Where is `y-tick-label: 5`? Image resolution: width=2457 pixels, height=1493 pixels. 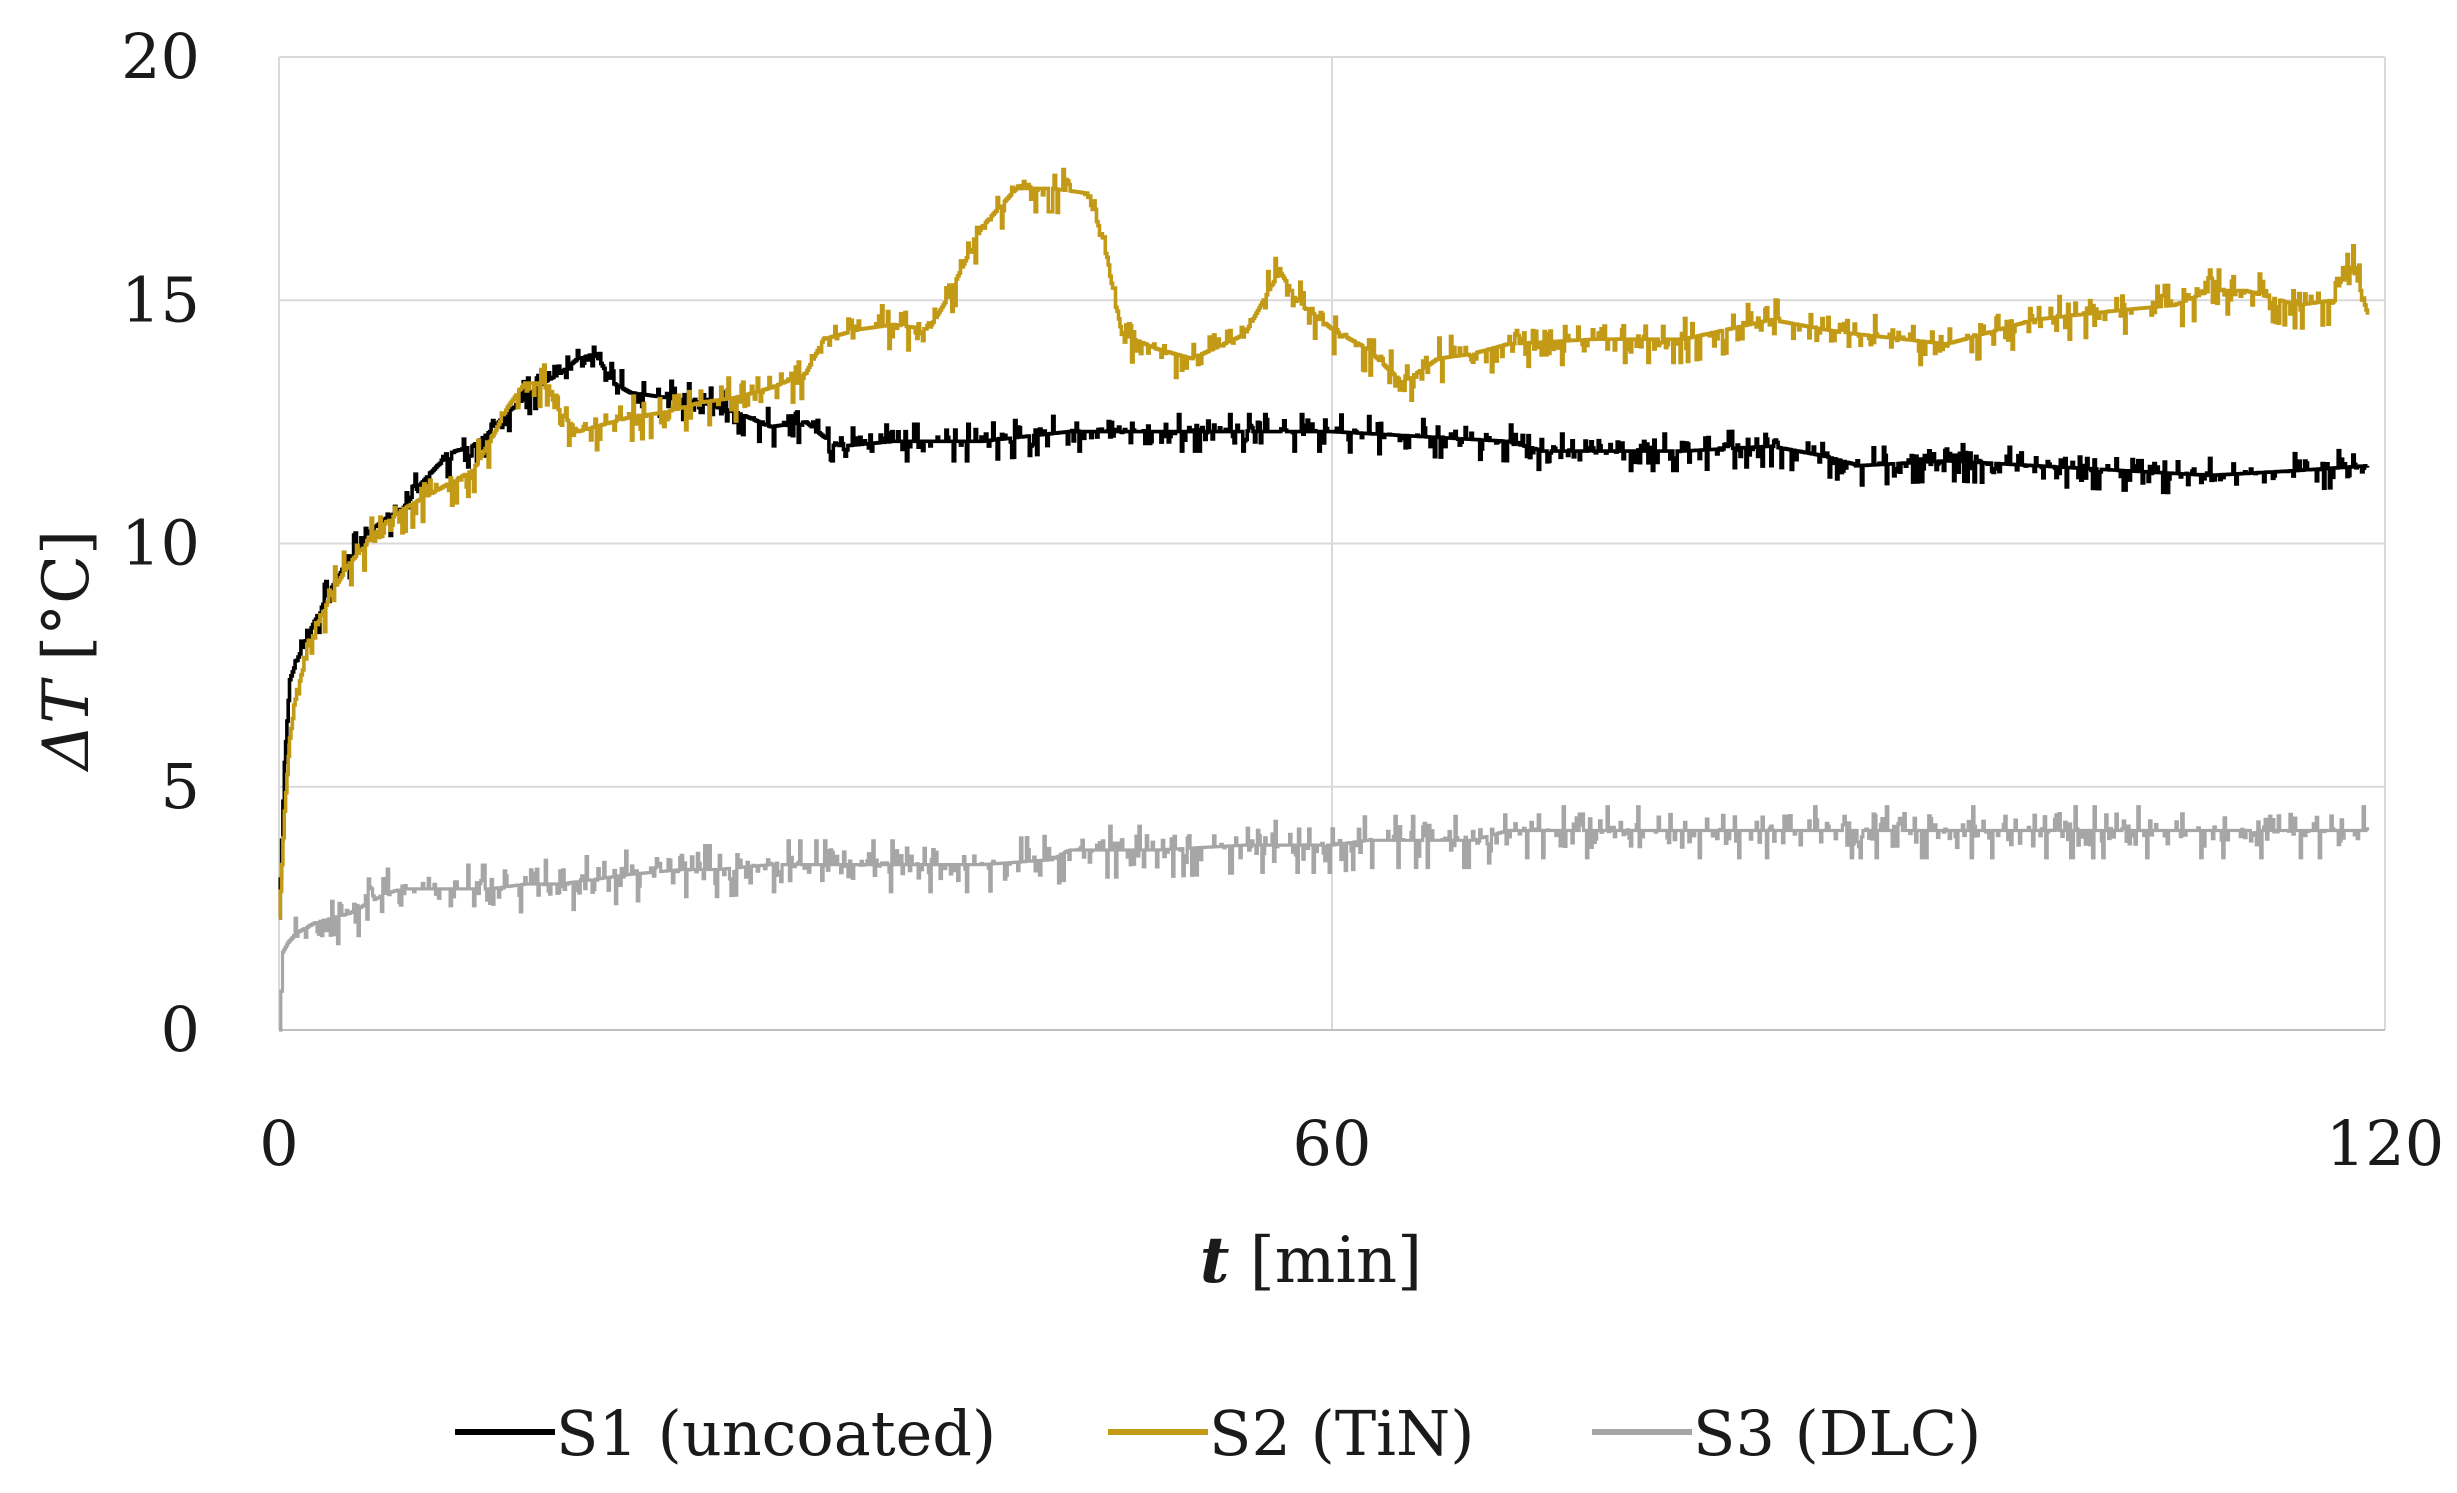 y-tick-label: 5 is located at coordinates (180, 786).